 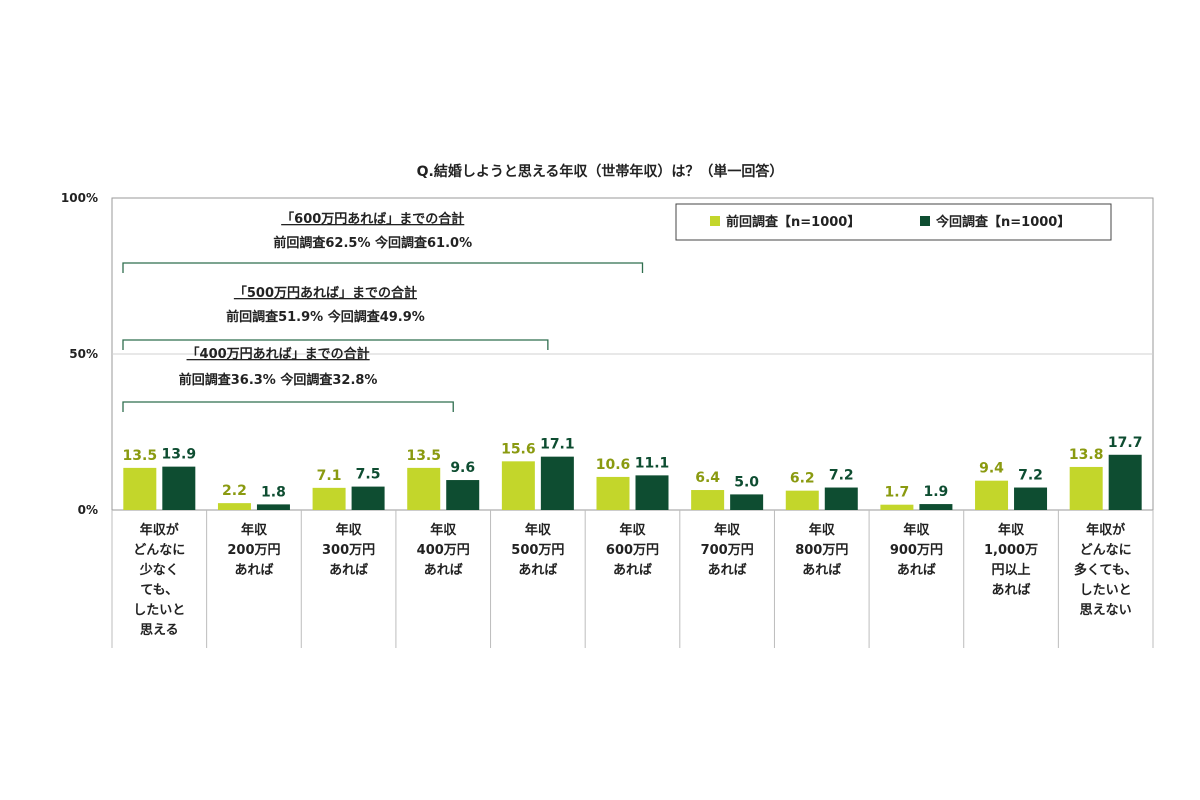 I want to click on value-label-current: 13.9, so click(x=179, y=455).